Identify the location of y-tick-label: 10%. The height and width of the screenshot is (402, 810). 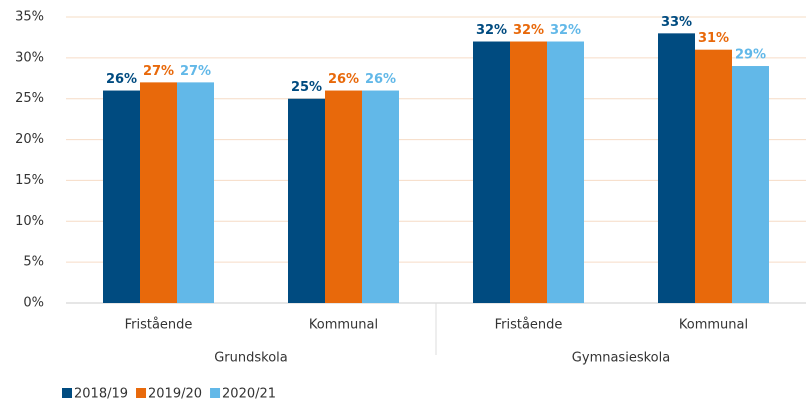
(29, 221).